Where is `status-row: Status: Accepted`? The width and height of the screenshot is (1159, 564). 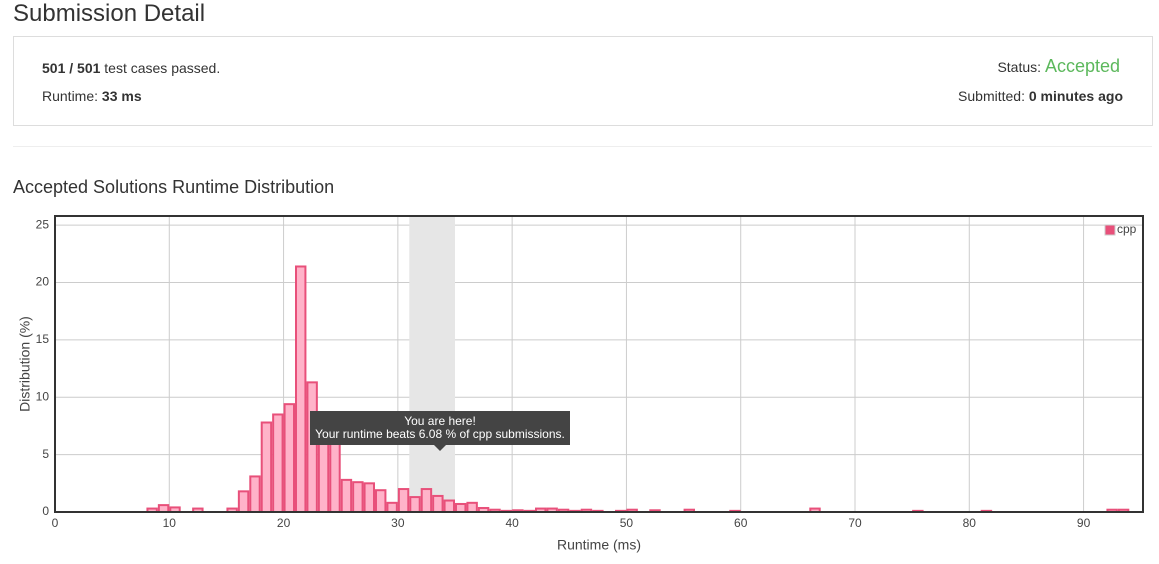
status-row: Status: Accepted is located at coordinates (1058, 66).